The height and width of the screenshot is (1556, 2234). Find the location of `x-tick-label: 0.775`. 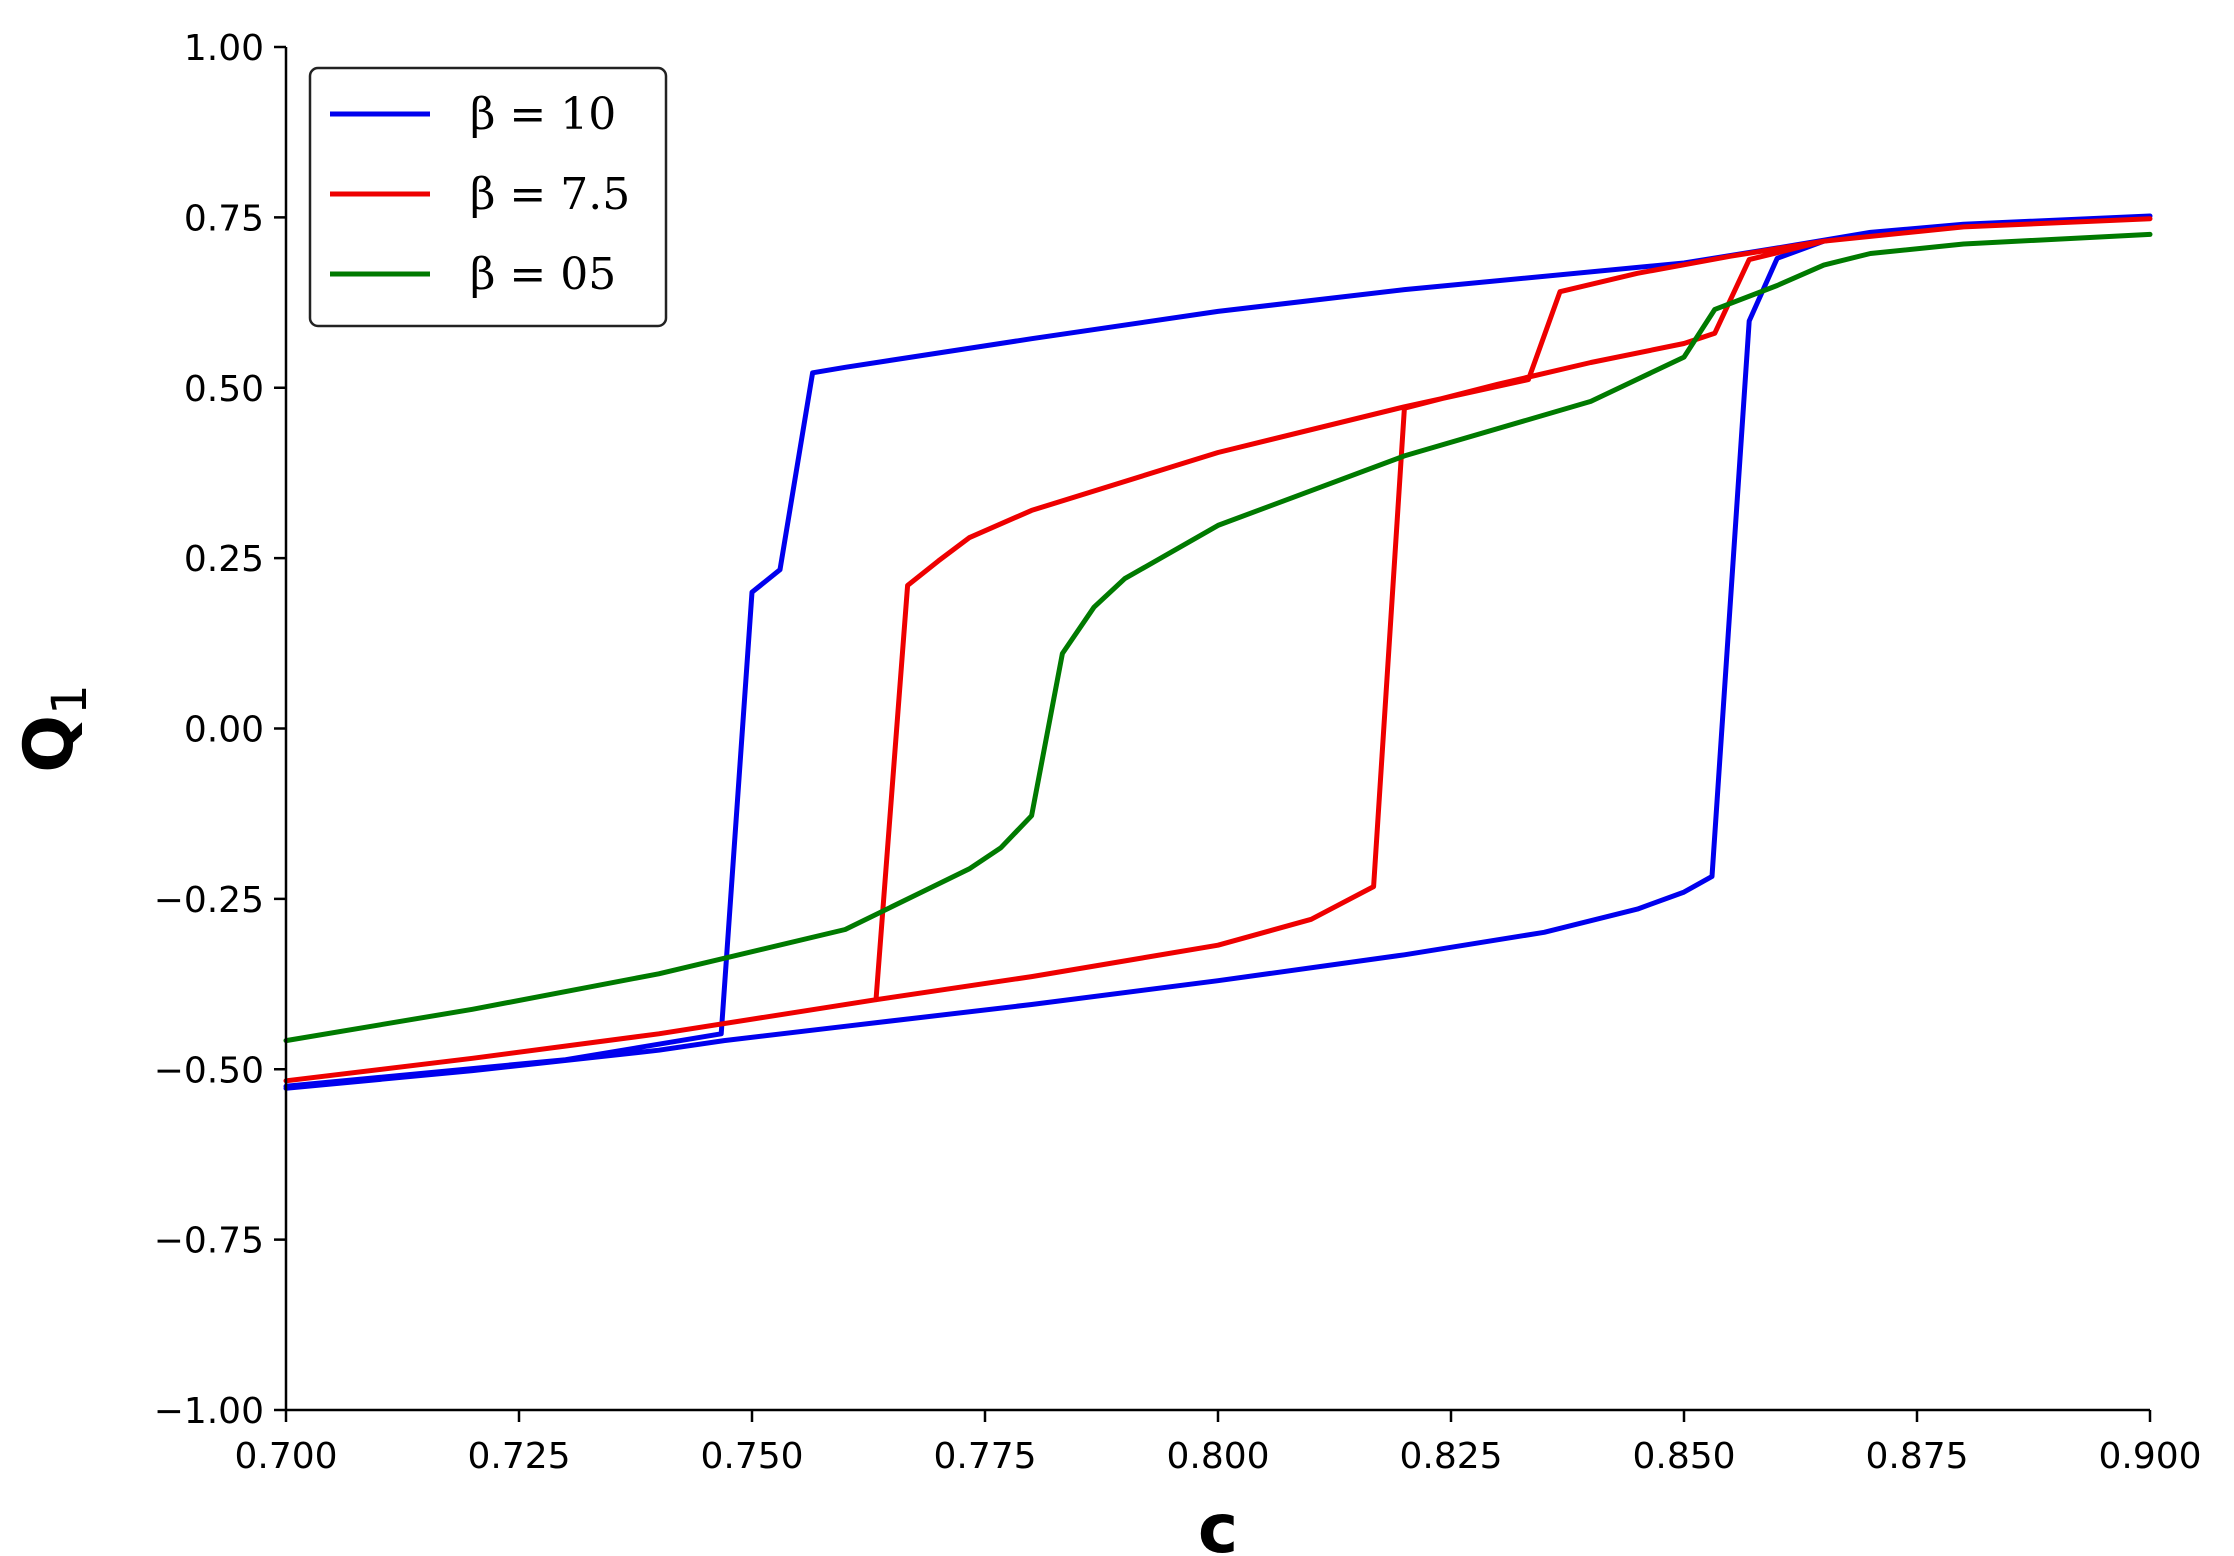

x-tick-label: 0.775 is located at coordinates (984, 1456).